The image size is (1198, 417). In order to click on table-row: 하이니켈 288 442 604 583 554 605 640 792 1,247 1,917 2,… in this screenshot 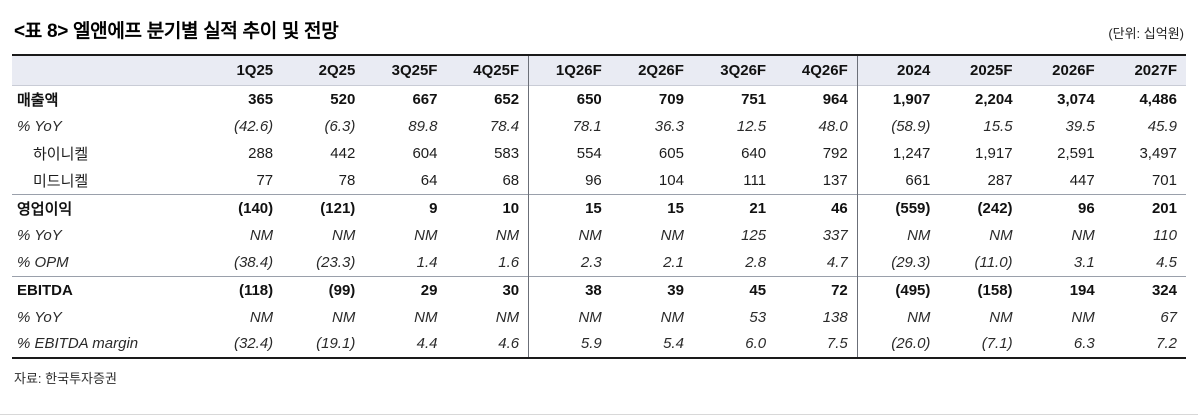, I will do `click(599, 153)`.